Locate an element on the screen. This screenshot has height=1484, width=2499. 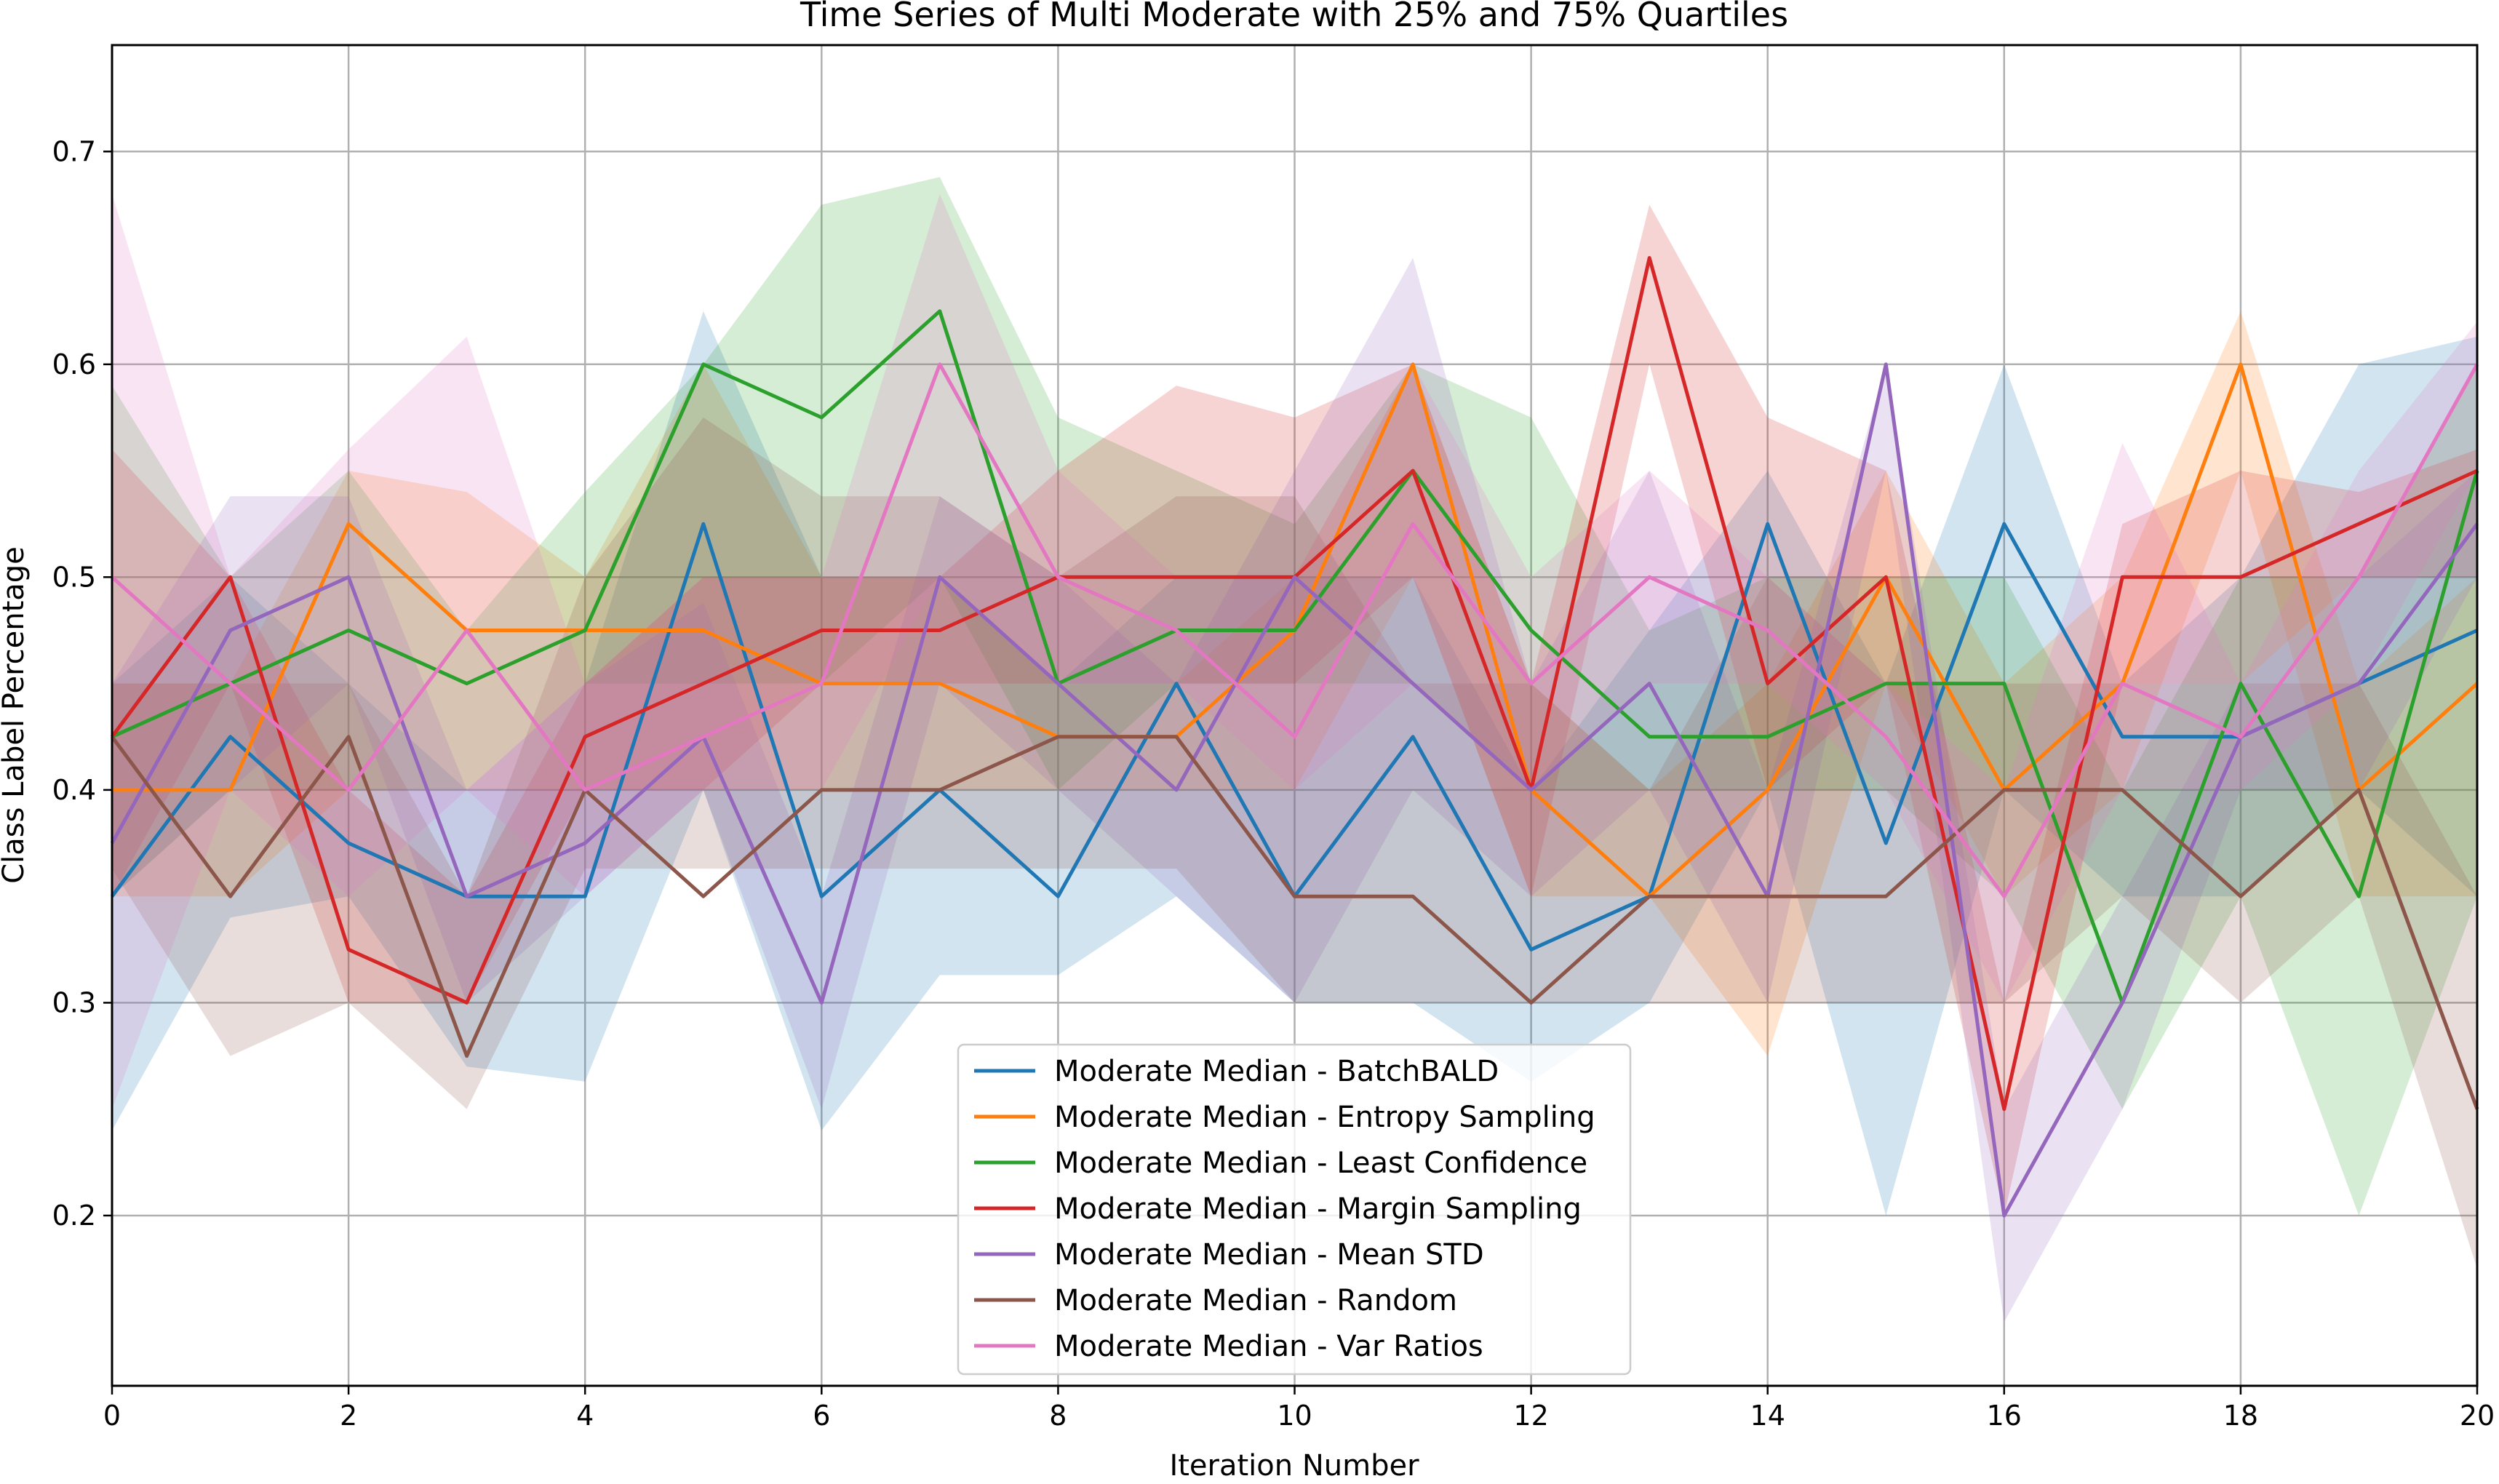
legend-label: Moderate Median - Least Confidence is located at coordinates (1320, 1163).